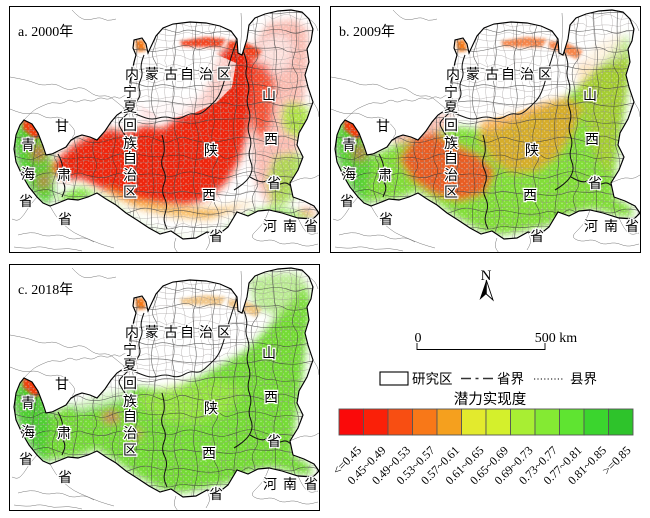  I want to click on svg-text: 500 km, so click(556, 338).